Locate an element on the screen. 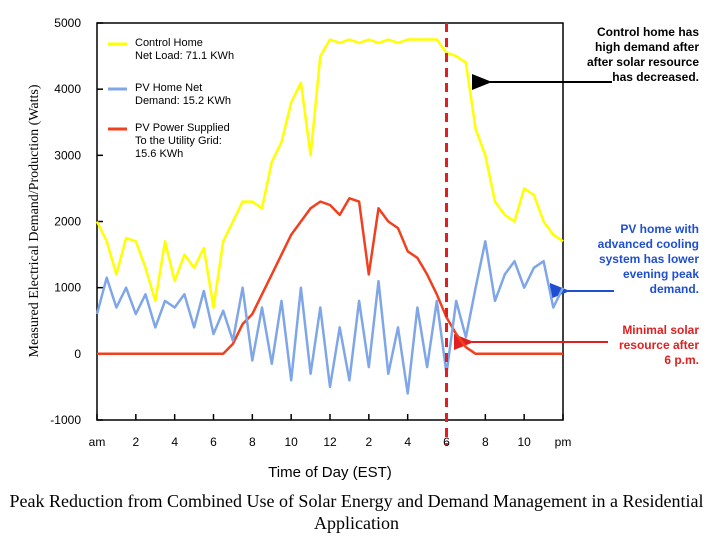 Image resolution: width=713 pixels, height=558 pixels. y-tick-label: 3000 is located at coordinates (67, 155).